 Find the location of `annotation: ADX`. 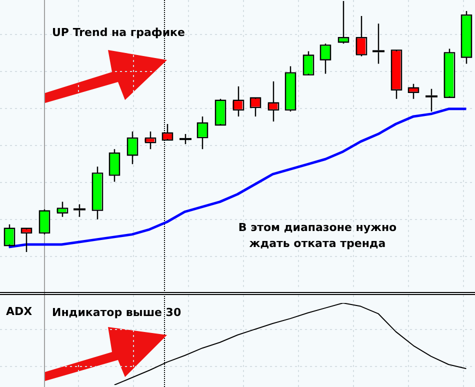

annotation: ADX is located at coordinates (19, 311).